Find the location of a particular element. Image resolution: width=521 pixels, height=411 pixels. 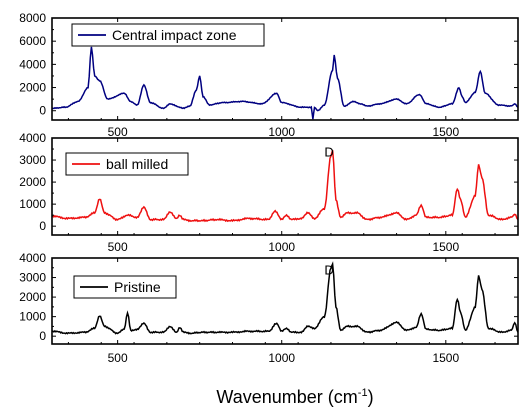

legend: Central impact zone is located at coordinates (168, 35).